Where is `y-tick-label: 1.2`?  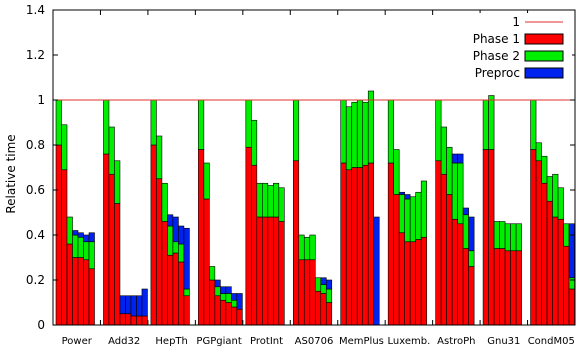
y-tick-label: 1.2 is located at coordinates (35, 55).